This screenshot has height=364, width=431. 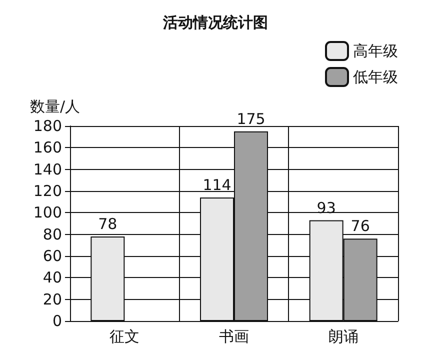 What do you see at coordinates (47, 126) in the screenshot?
I see `y-tick-label: 180` at bounding box center [47, 126].